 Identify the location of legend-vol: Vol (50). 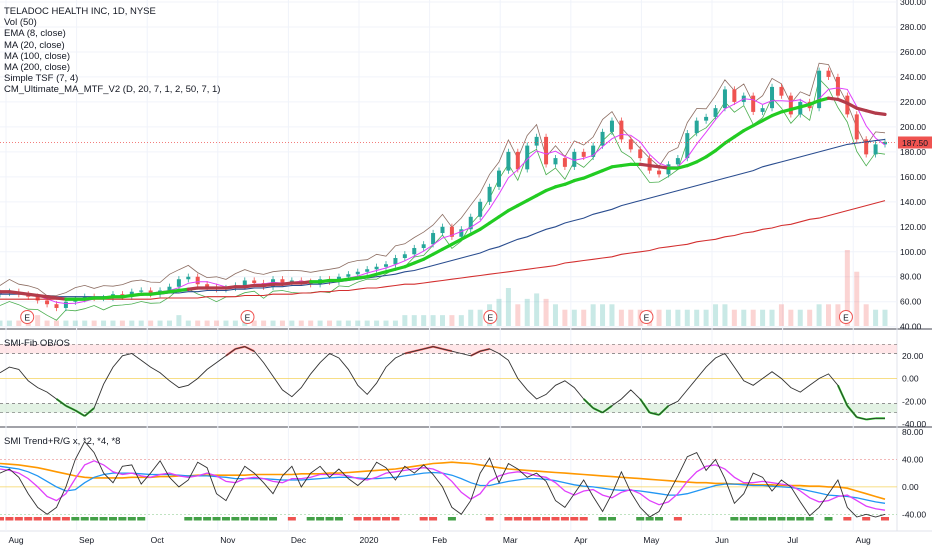
(20, 23).